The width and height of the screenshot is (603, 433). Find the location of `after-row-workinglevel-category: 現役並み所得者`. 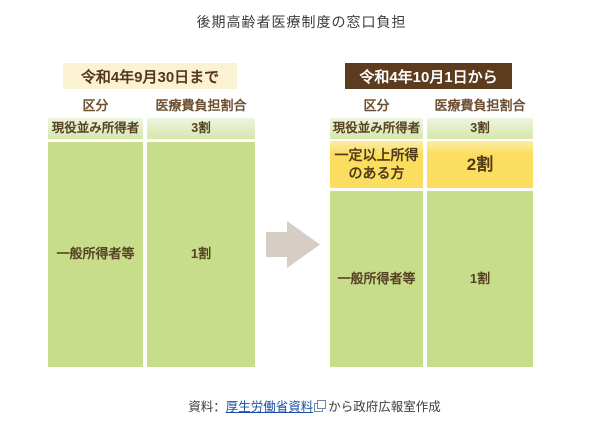

after-row-workinglevel-category: 現役並み所得者 is located at coordinates (376, 128).